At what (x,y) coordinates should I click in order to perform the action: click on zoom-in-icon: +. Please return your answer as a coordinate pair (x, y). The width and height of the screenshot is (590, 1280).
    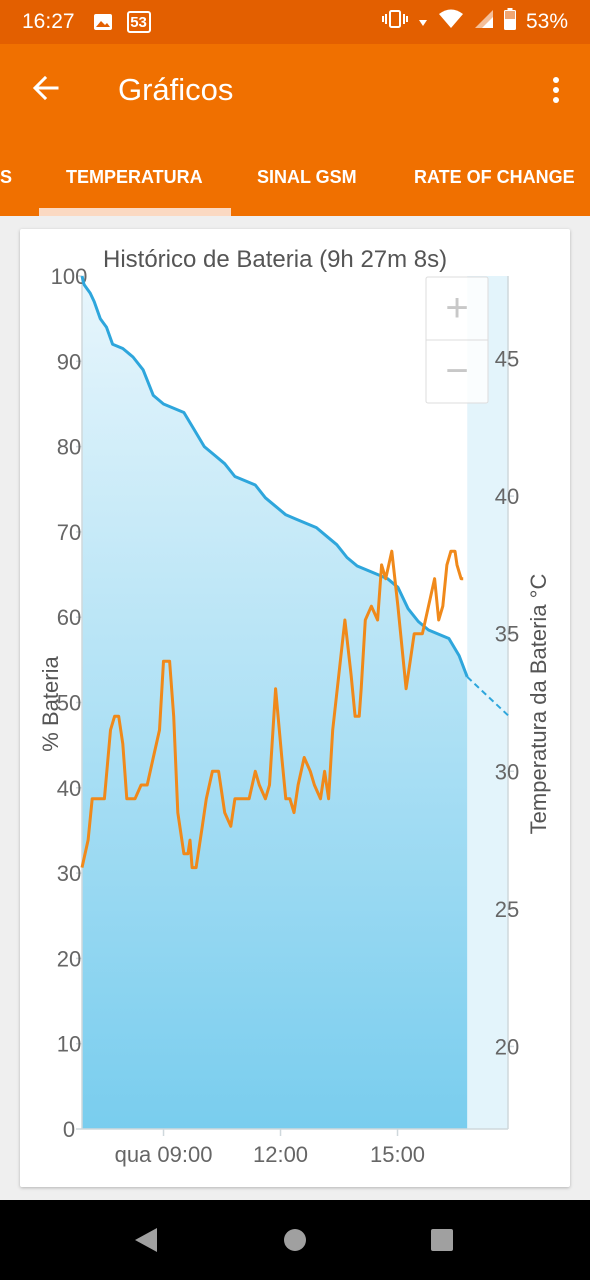
    Looking at the image, I should click on (456, 308).